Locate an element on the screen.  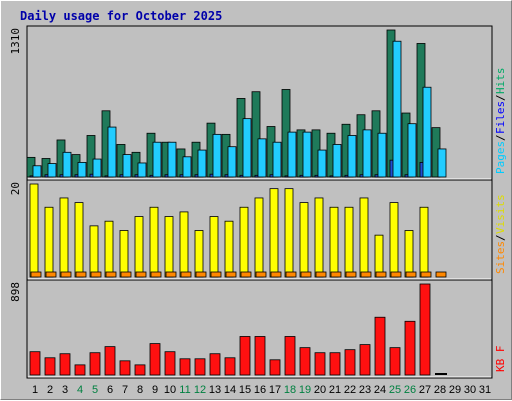
panel-1-legend-files: Files is located at coordinates (500, 117).